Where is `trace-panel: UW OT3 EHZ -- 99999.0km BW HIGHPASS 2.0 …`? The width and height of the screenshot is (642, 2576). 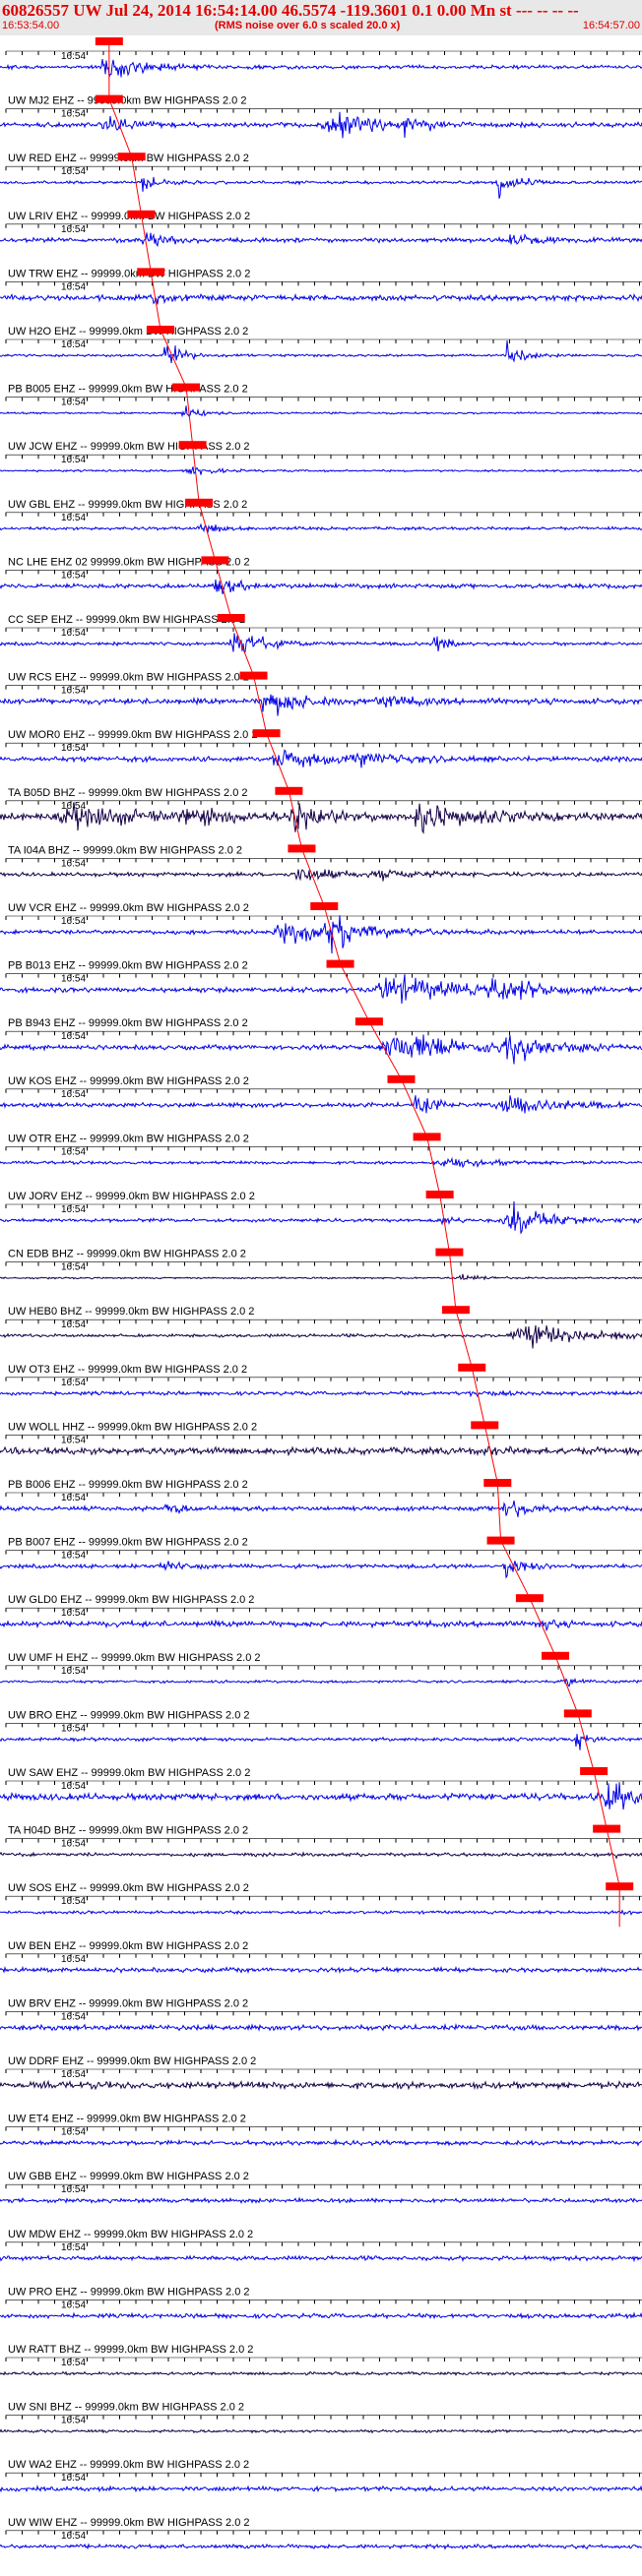 trace-panel: UW OT3 EHZ -- 99999.0km BW HIGHPASS 2.0 … is located at coordinates (321, 1380).